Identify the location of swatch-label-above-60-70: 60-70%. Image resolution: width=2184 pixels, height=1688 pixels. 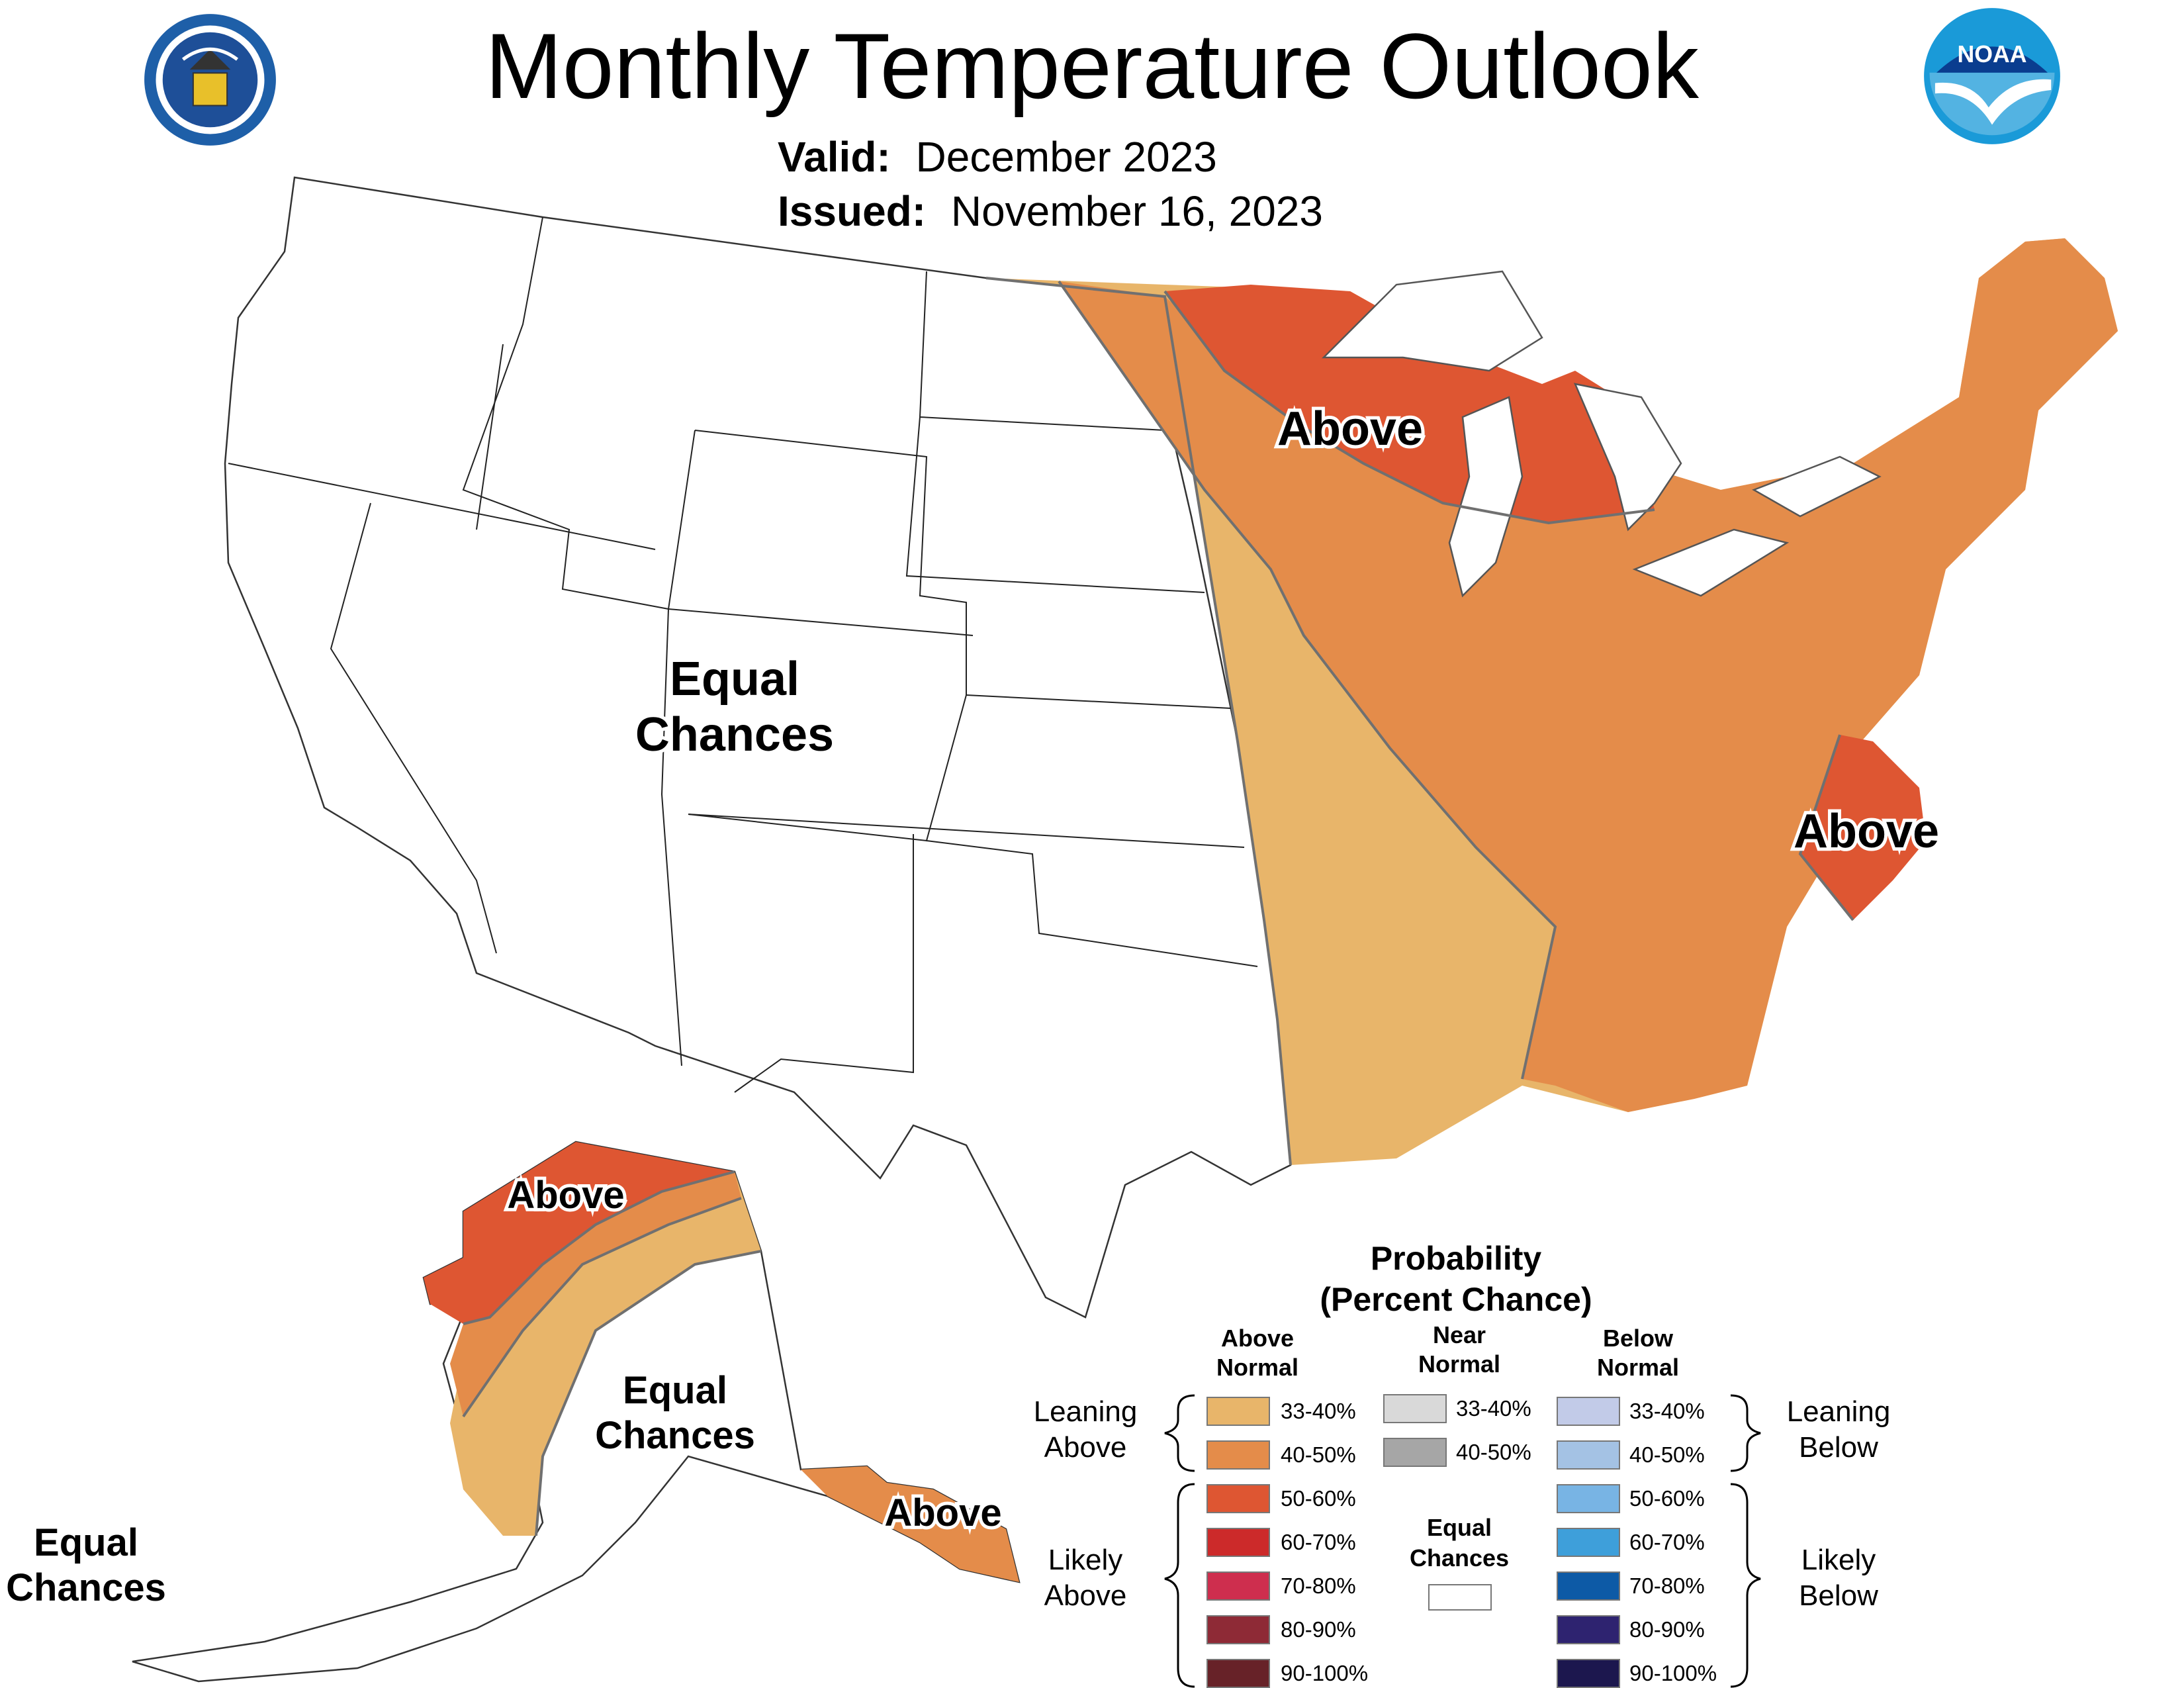
(1318, 1542).